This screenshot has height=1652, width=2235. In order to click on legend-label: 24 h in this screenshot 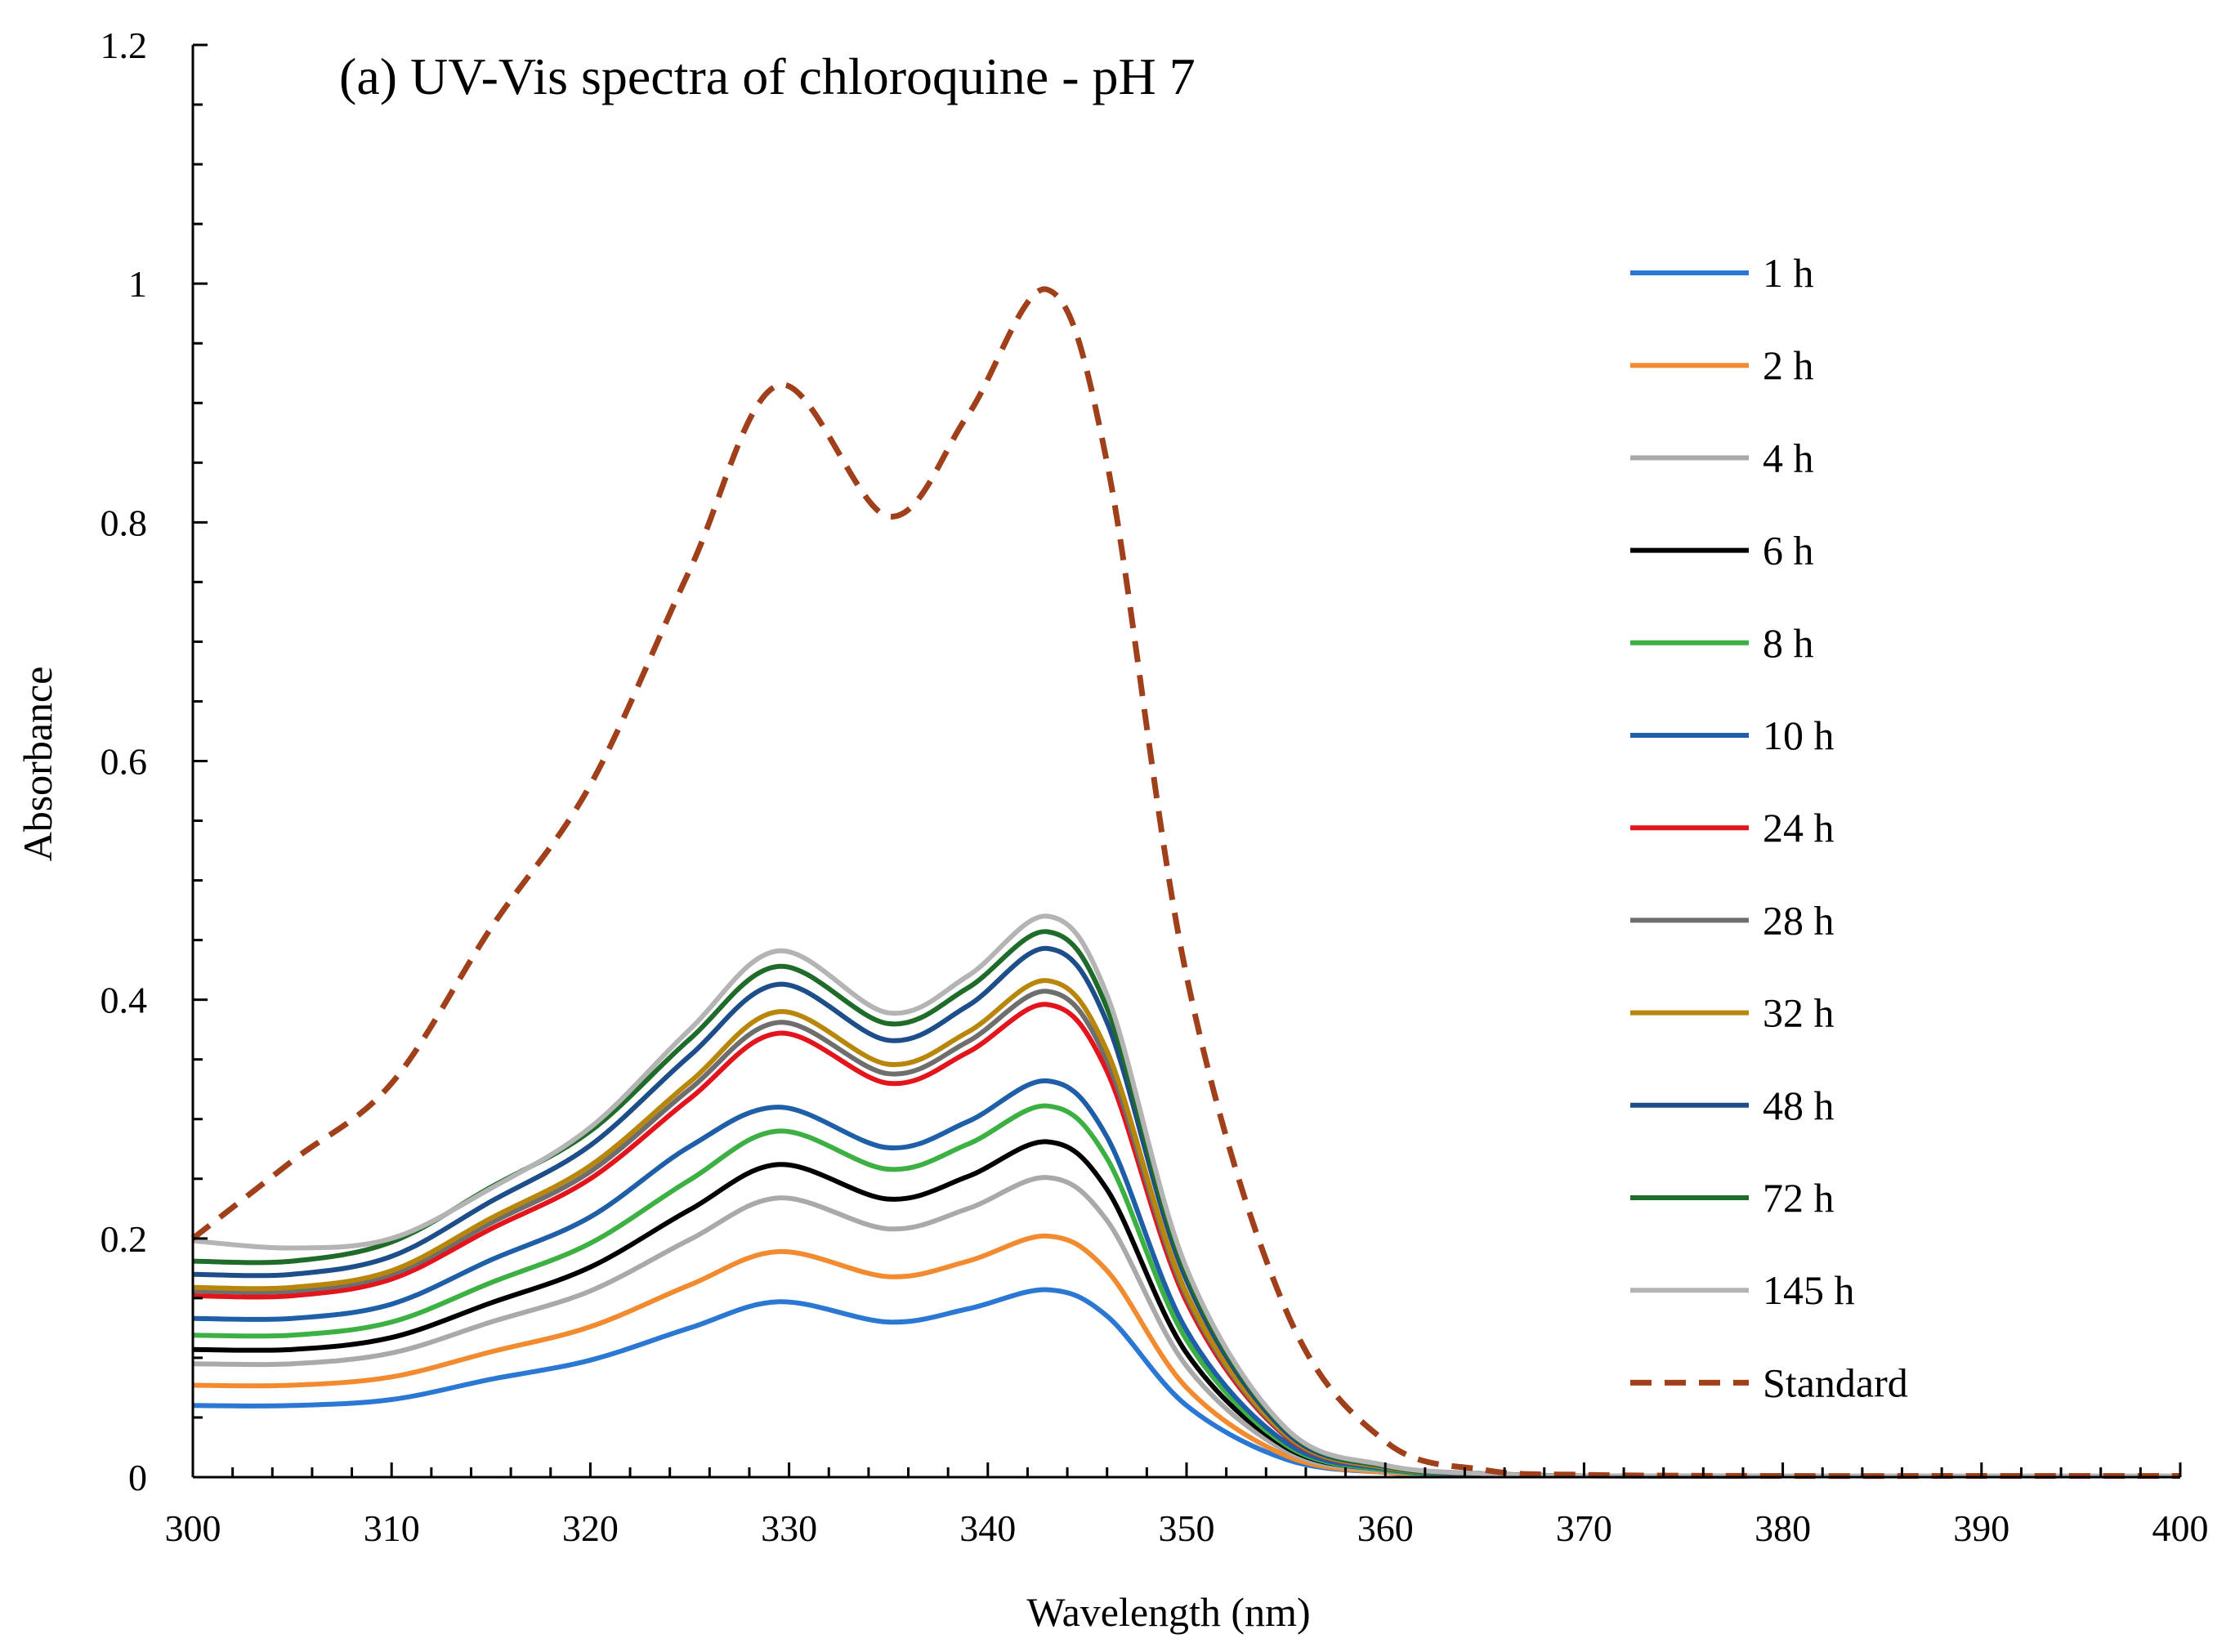, I will do `click(1799, 828)`.